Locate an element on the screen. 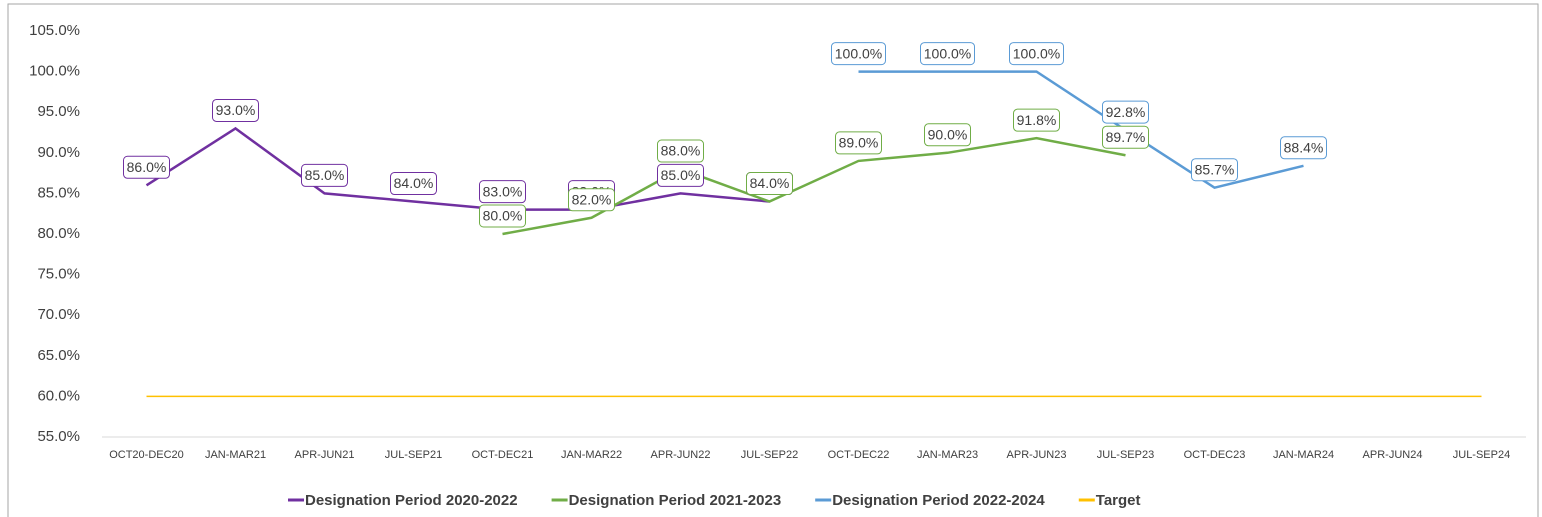 This screenshot has width=1542, height=517. data-label: 86.0% is located at coordinates (147, 167).